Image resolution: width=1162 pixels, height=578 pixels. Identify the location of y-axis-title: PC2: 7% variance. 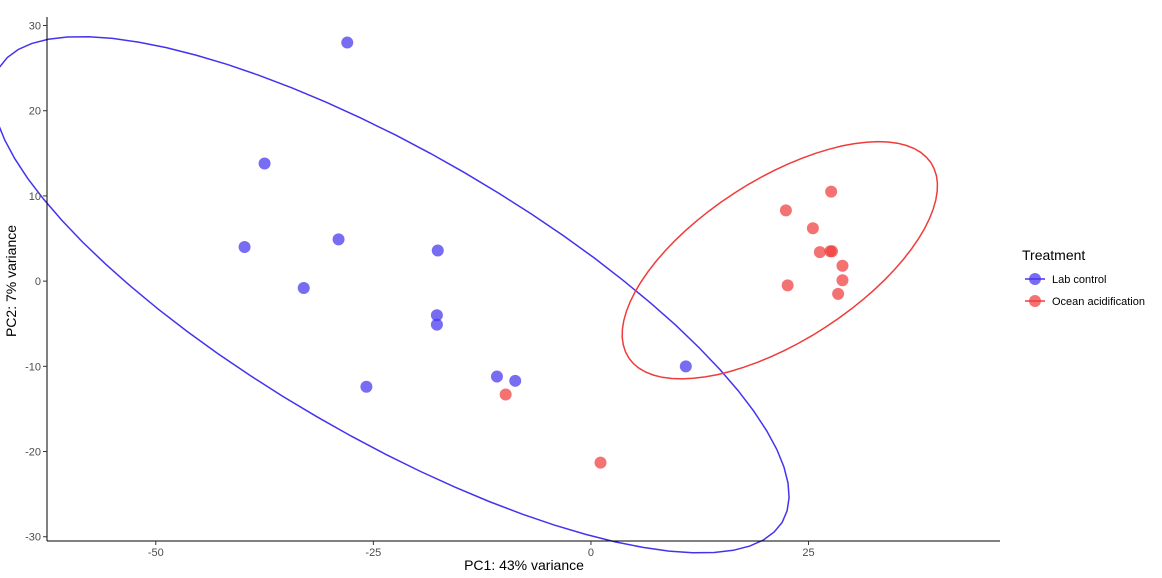
(11, 281).